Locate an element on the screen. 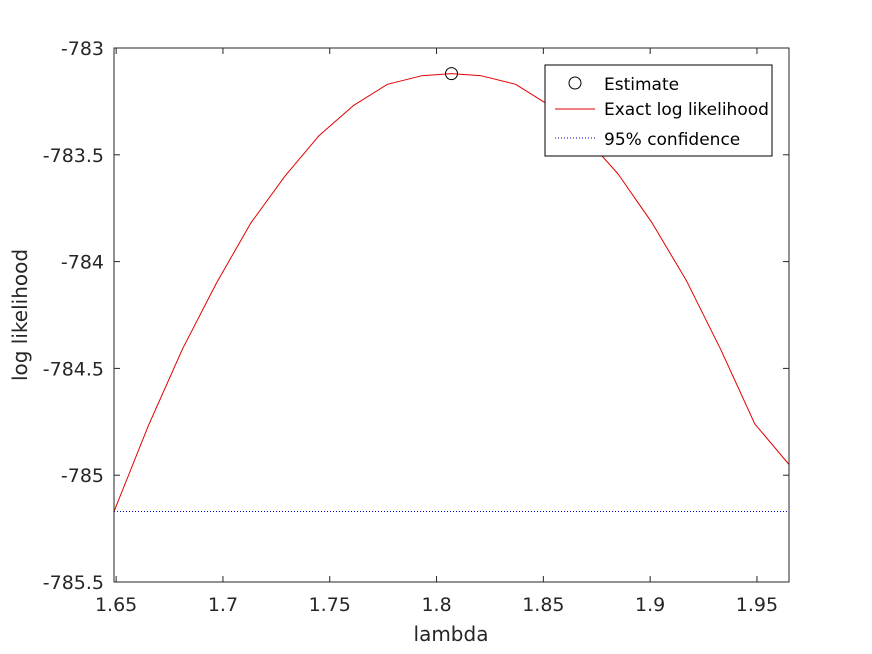  x-axis-label: lambda is located at coordinates (451, 634).